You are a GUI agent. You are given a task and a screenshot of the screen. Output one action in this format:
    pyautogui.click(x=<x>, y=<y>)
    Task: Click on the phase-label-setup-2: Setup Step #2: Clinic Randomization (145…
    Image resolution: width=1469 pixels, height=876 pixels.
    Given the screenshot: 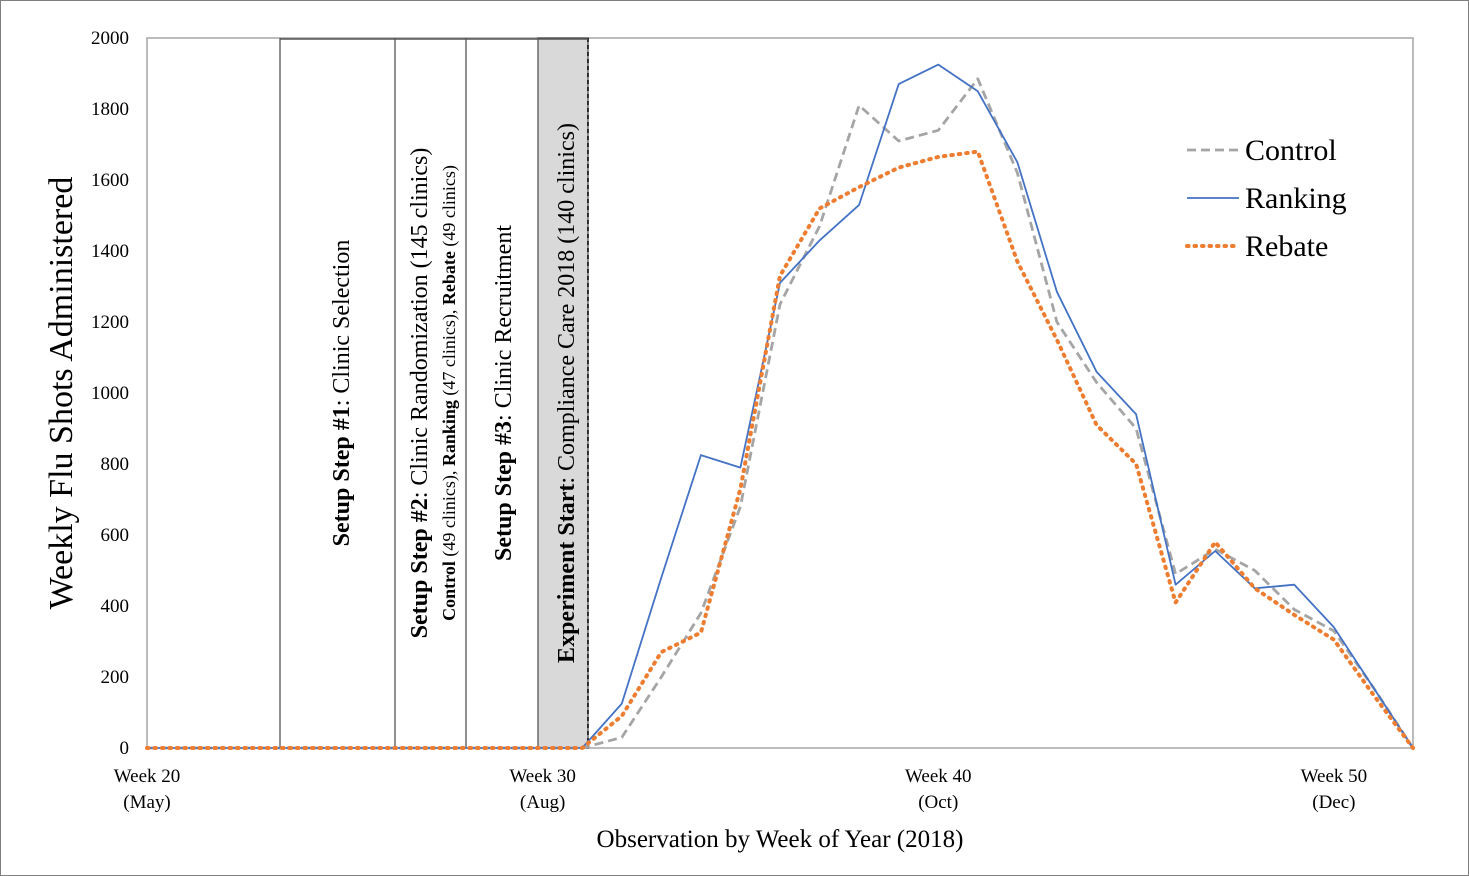 What is the action you would take?
    pyautogui.click(x=420, y=393)
    